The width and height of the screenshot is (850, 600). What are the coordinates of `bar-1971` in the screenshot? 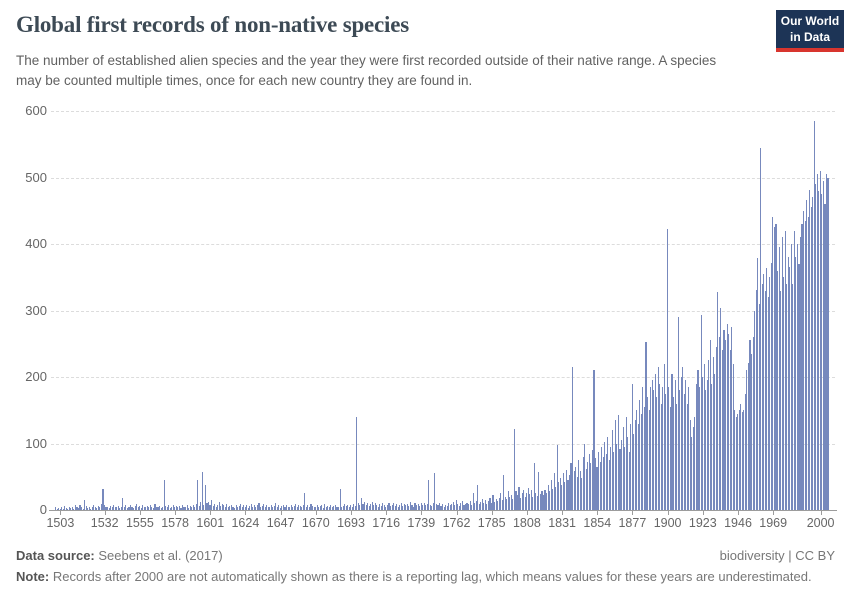 It's located at (776, 367).